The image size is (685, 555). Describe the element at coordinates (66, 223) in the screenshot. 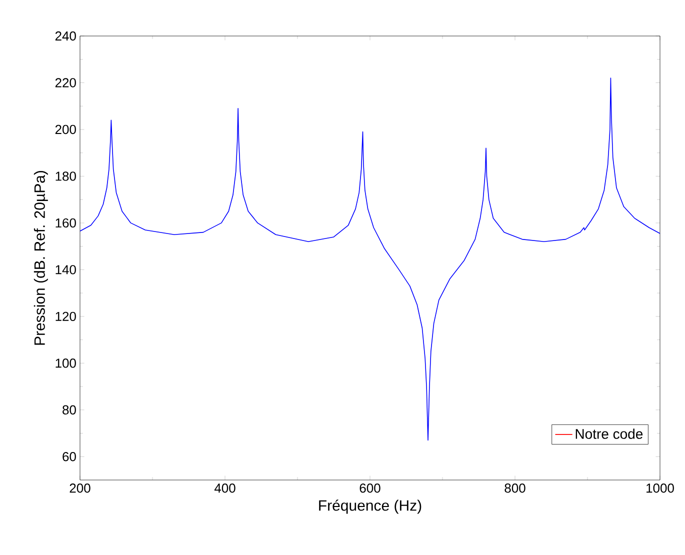

I see `y-tick-label: 160` at that location.